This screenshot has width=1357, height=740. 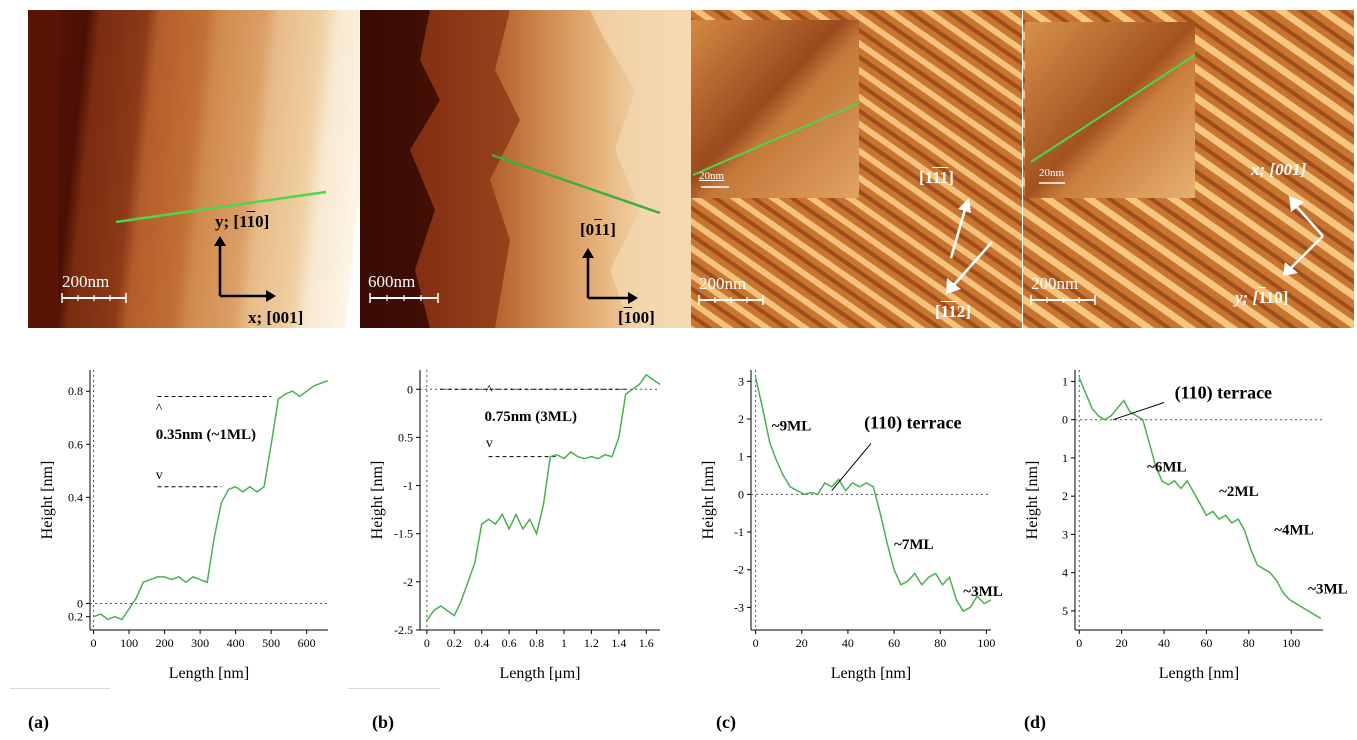 I want to click on y-tick-label: 0.8, so click(x=75, y=391).